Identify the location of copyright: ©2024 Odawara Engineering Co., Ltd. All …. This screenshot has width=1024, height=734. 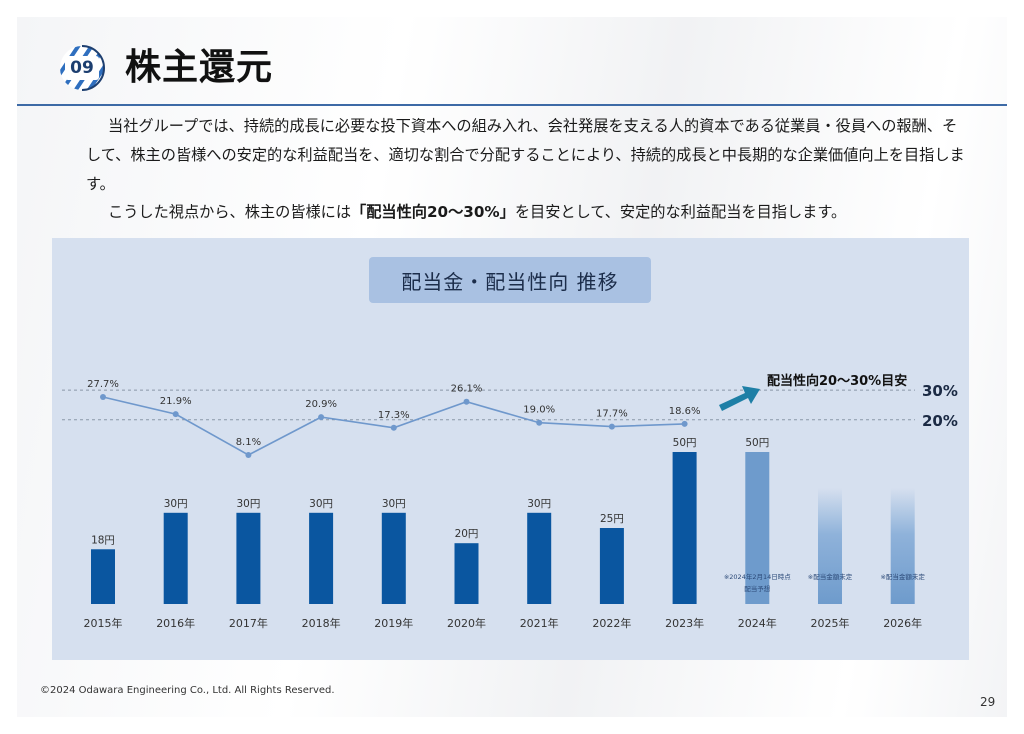
(187, 690).